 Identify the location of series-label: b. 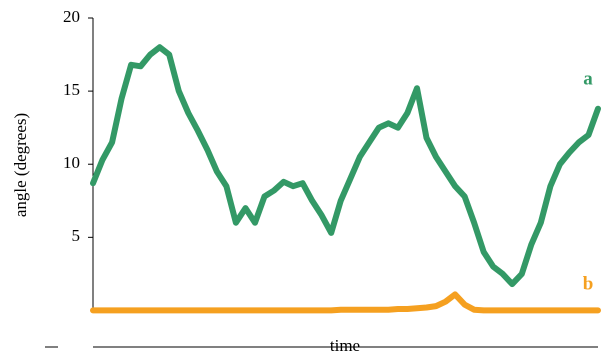
(588, 283).